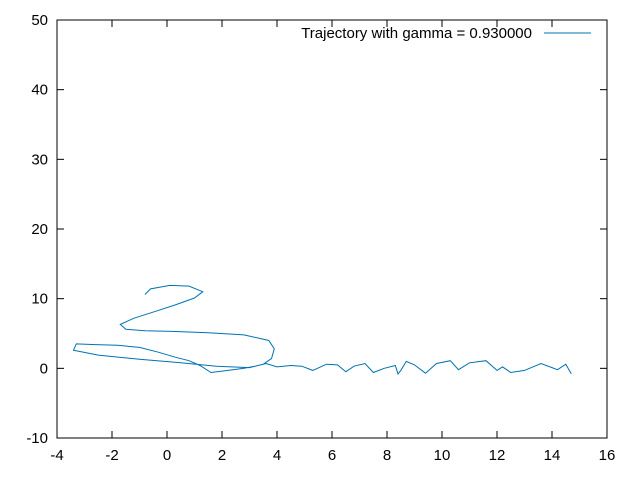  I want to click on x-tick-label: 12, so click(497, 455).